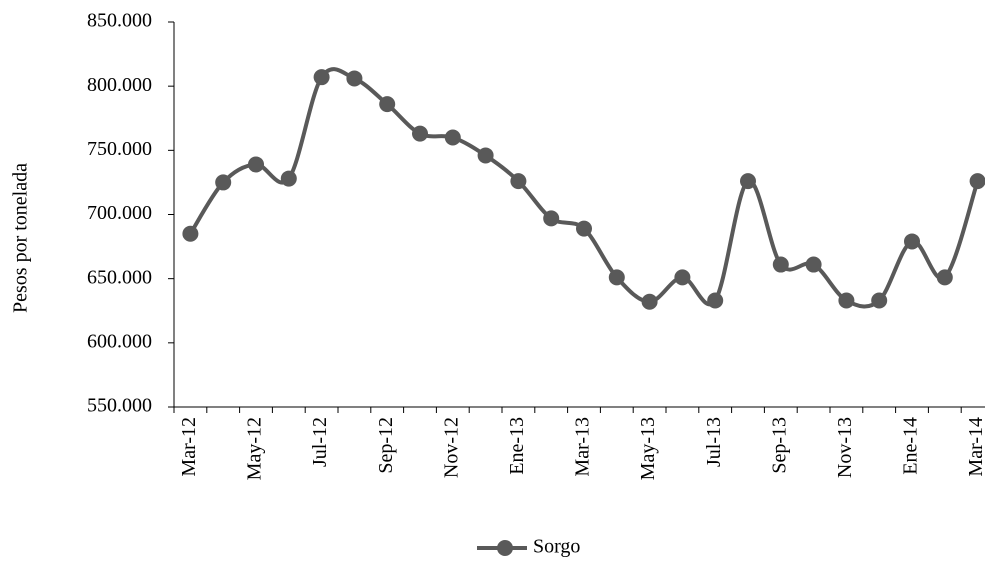 Image resolution: width=985 pixels, height=563 pixels. What do you see at coordinates (845, 447) in the screenshot?
I see `x-tick-label: Nov-13` at bounding box center [845, 447].